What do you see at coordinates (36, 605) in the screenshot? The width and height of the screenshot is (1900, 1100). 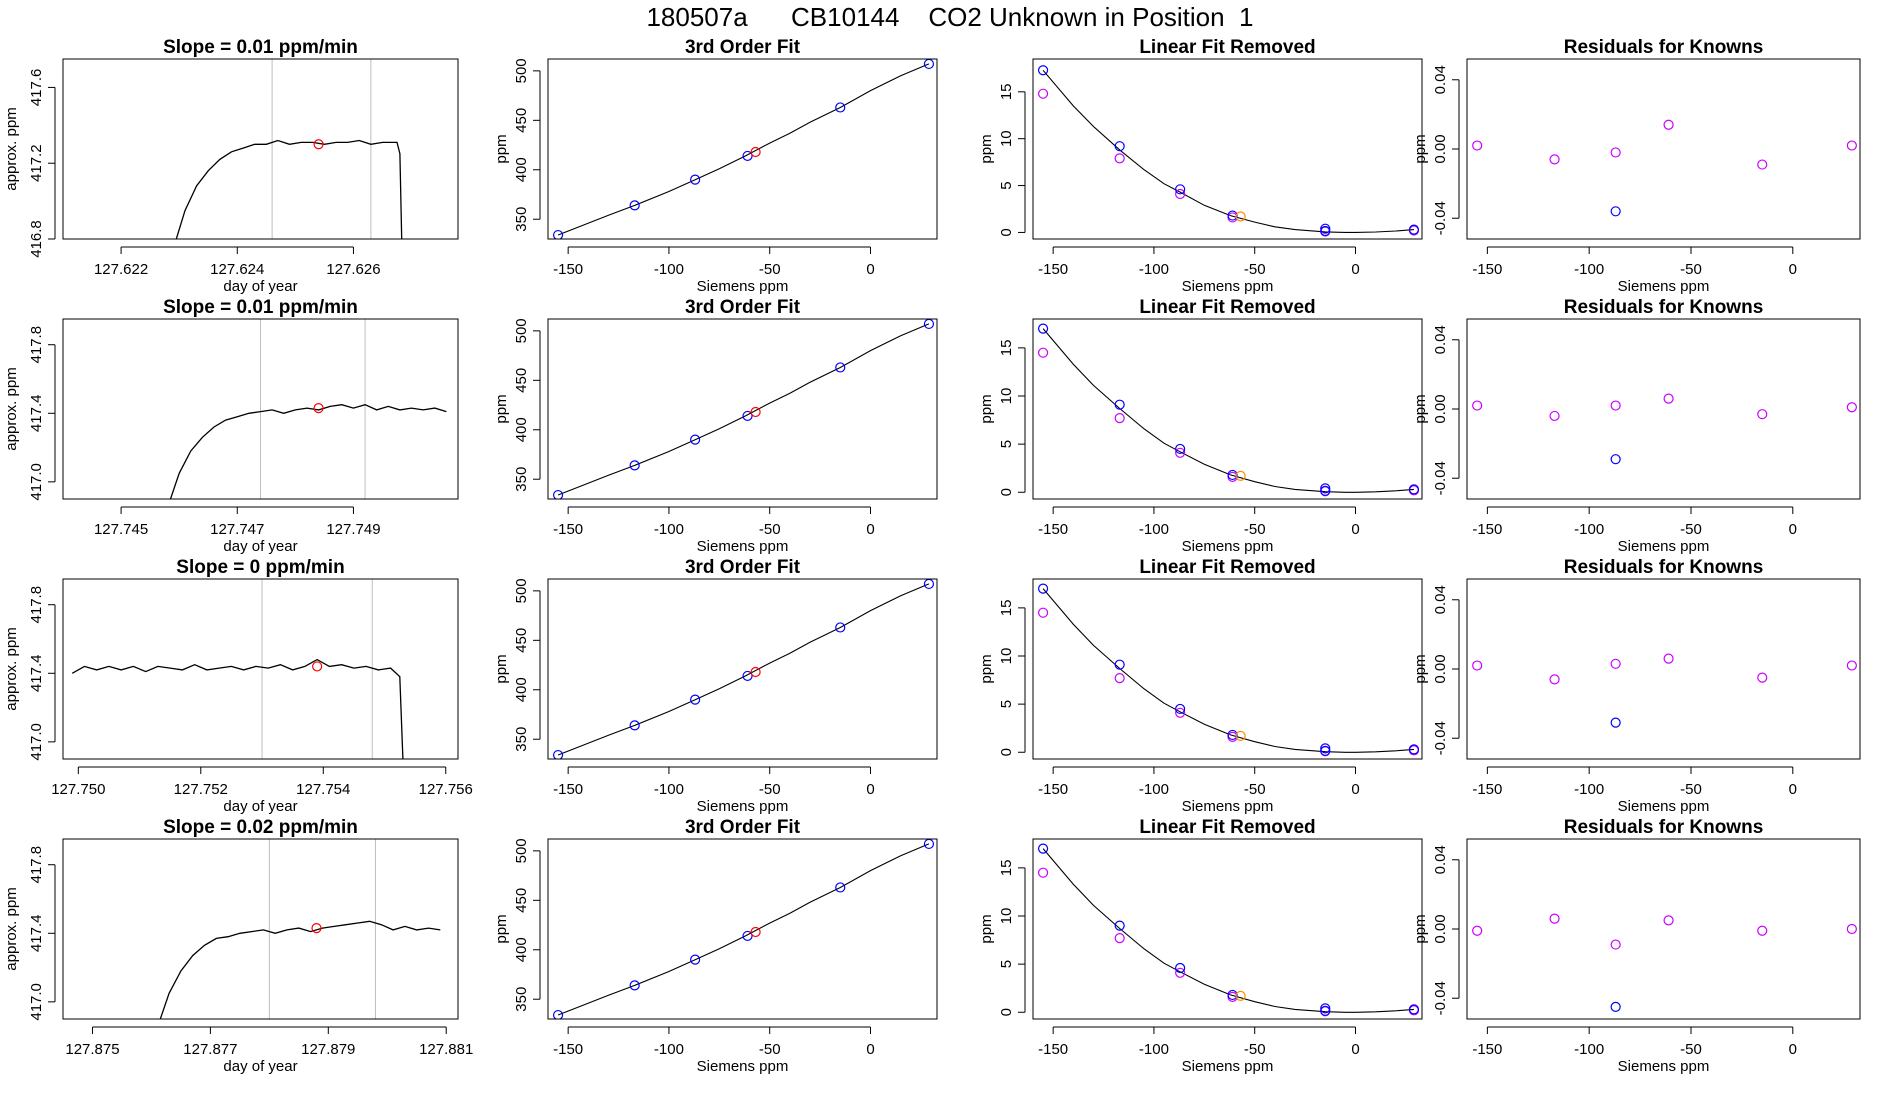 I see `y-tick-label: 417.8` at bounding box center [36, 605].